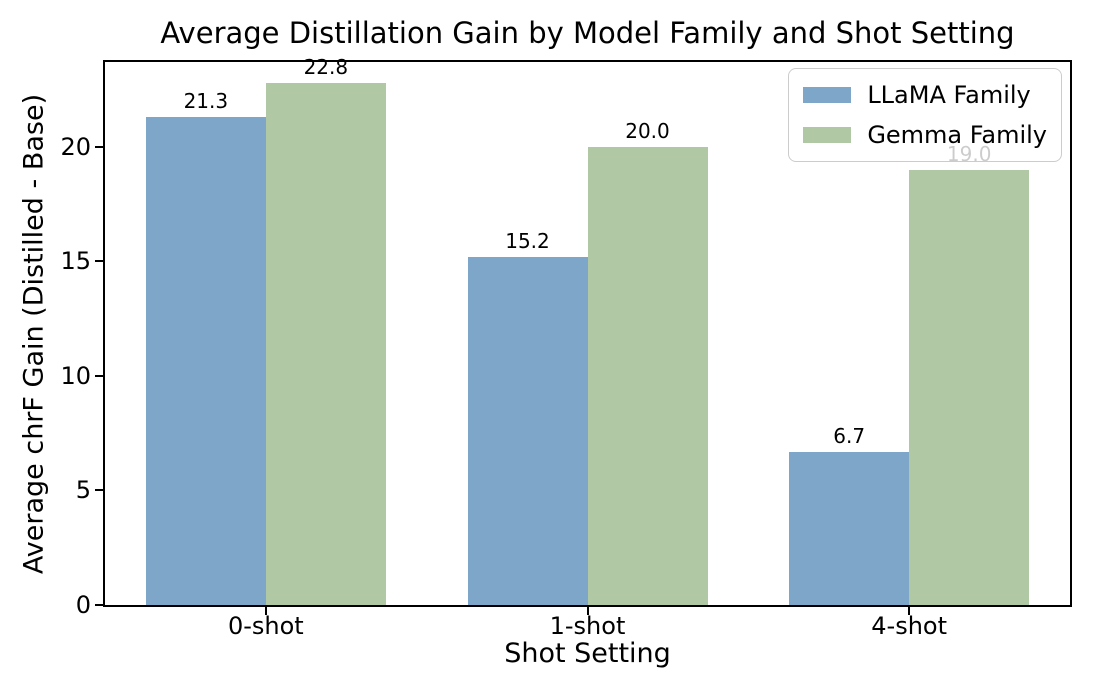 This screenshot has height=700, width=1100. I want to click on legend-entry: Gemma Family, so click(925, 135).